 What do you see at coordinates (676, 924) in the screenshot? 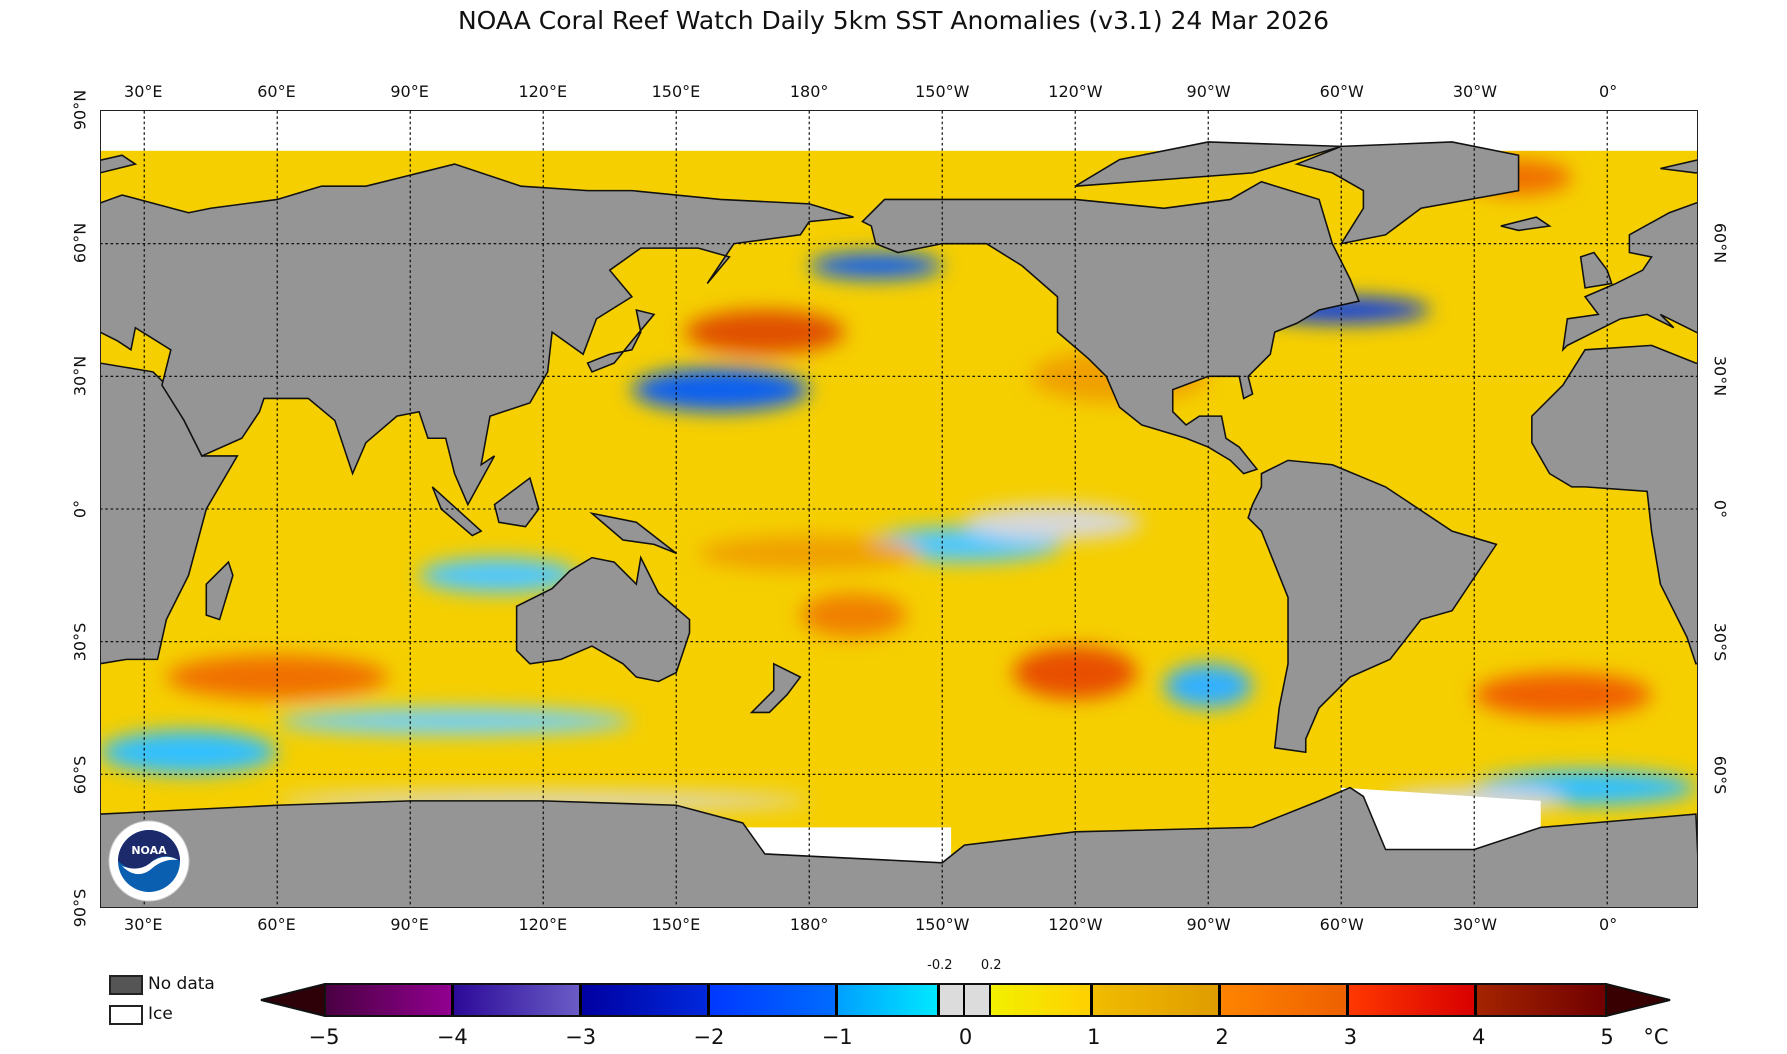
I see `lon-tick-label-bottom: 150°E` at bounding box center [676, 924].